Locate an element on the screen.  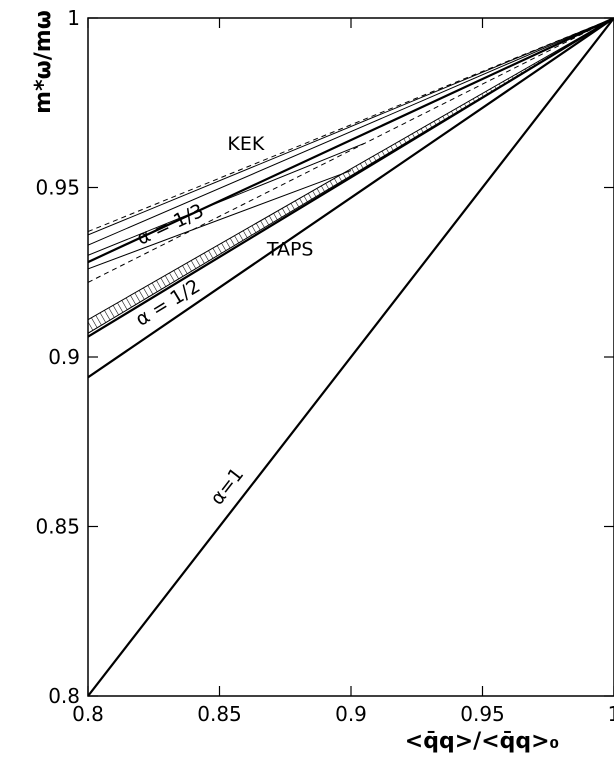
y-tick-label: 1 is located at coordinates (73, 18).